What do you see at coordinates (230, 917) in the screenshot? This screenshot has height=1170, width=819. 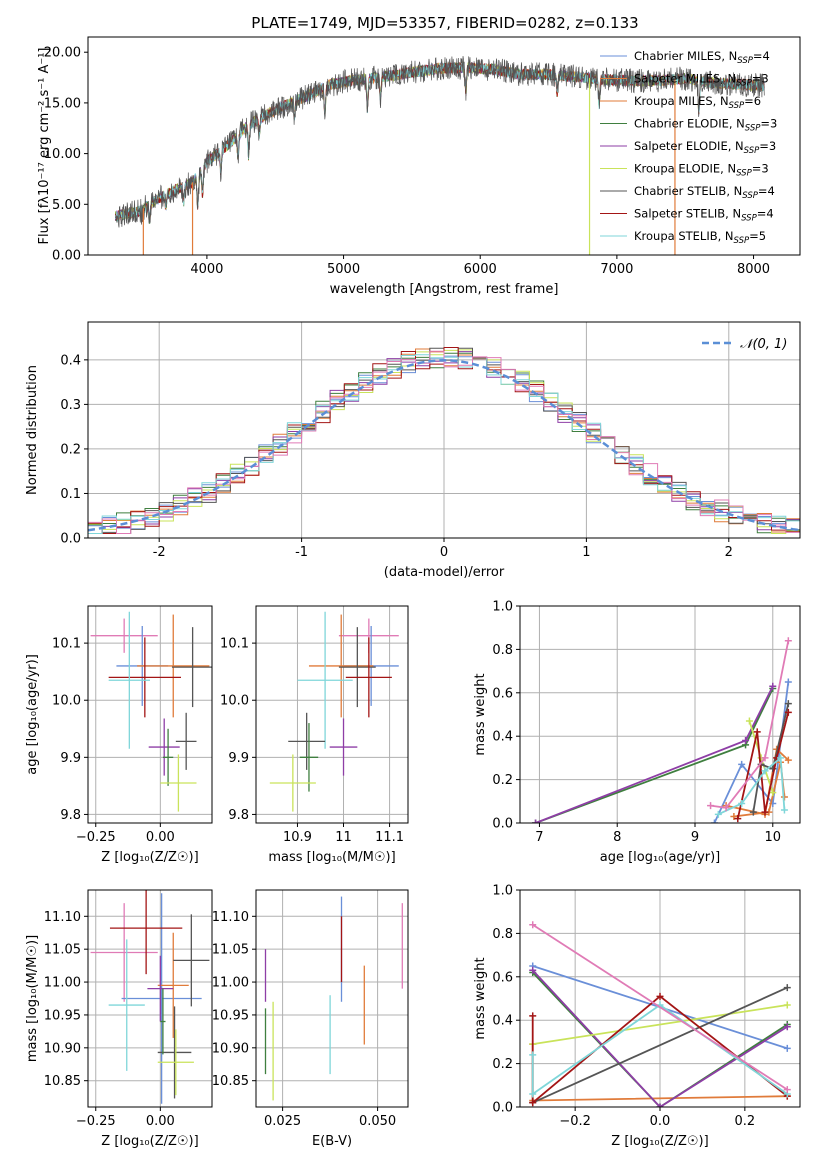 I see `y-tick-label: 11.10` at bounding box center [230, 917].